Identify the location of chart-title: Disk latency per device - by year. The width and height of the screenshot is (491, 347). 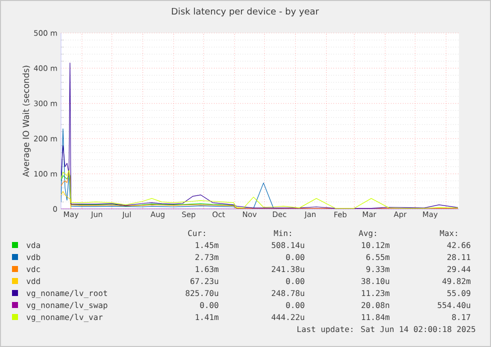
(245, 12).